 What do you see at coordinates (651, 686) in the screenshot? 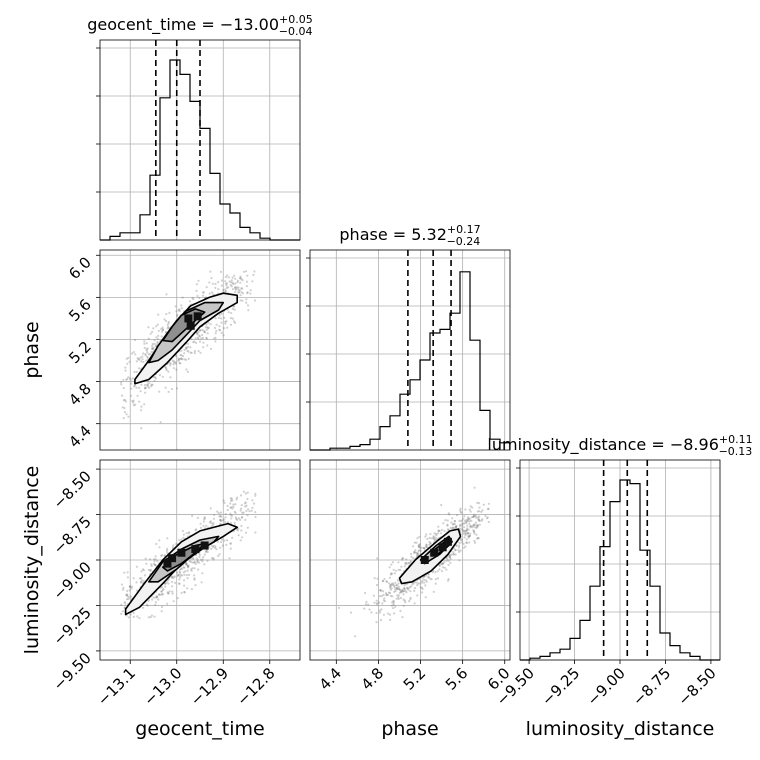
I see `x-tick-label: −8.75` at bounding box center [651, 686].